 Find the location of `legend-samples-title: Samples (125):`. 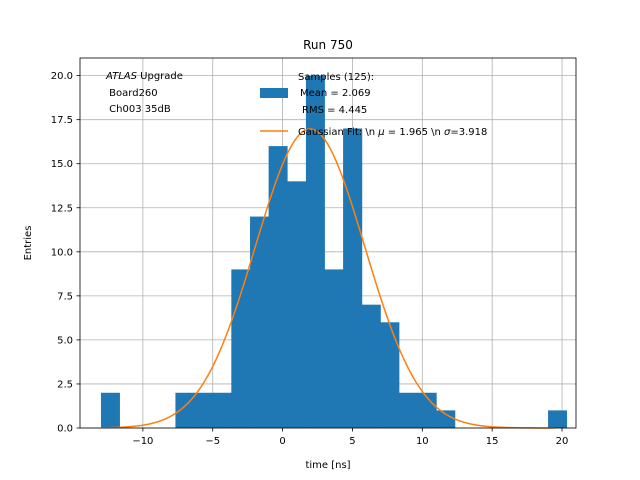

legend-samples-title: Samples (125): is located at coordinates (336, 77).